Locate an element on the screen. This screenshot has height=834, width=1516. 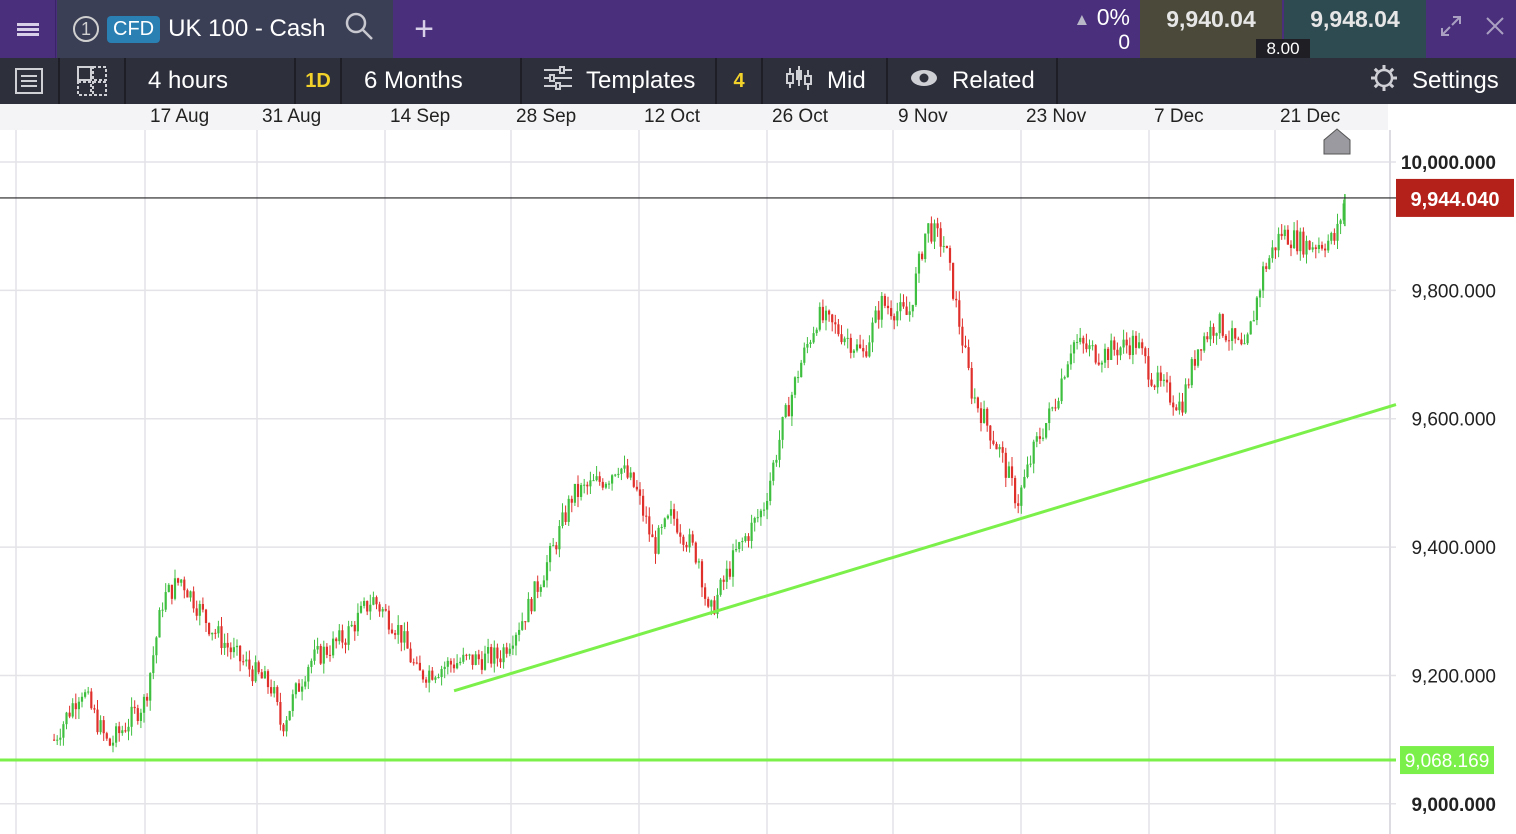
y-tick-label: 9,200.000 is located at coordinates (1453, 676).